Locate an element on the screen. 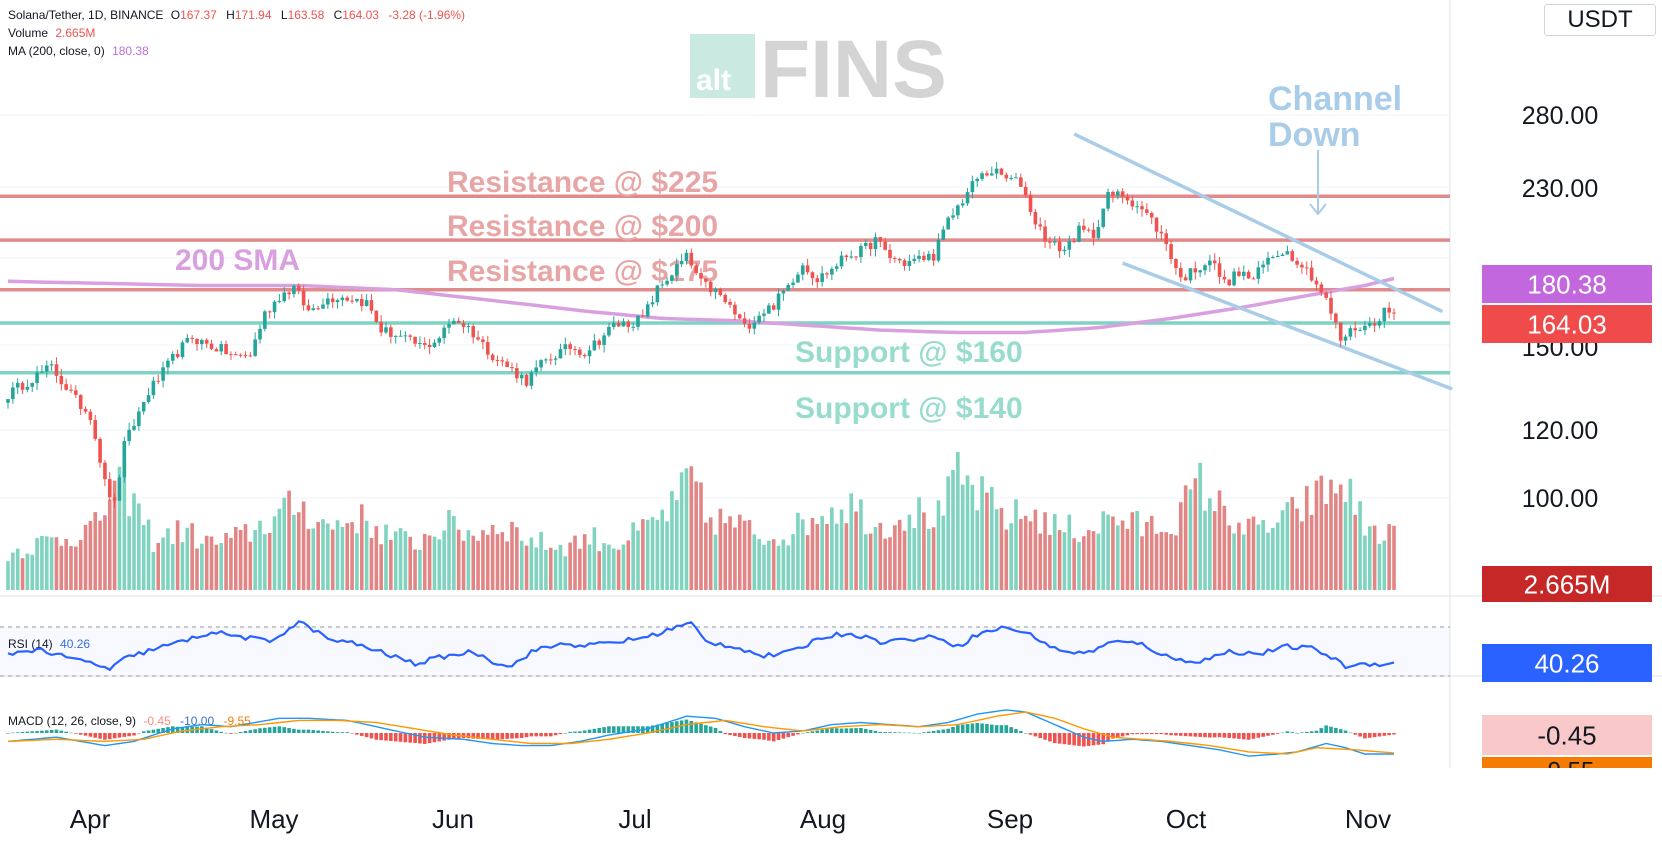 The height and width of the screenshot is (848, 1662). channel-annotation-label: Channel is located at coordinates (1335, 99).